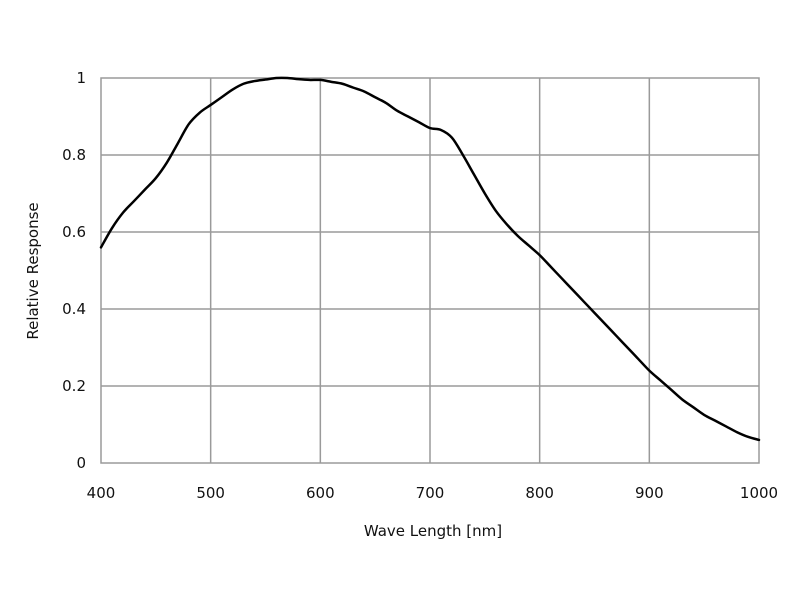 The height and width of the screenshot is (604, 800). What do you see at coordinates (33, 270) in the screenshot?
I see `y-axis-label: Relative Response` at bounding box center [33, 270].